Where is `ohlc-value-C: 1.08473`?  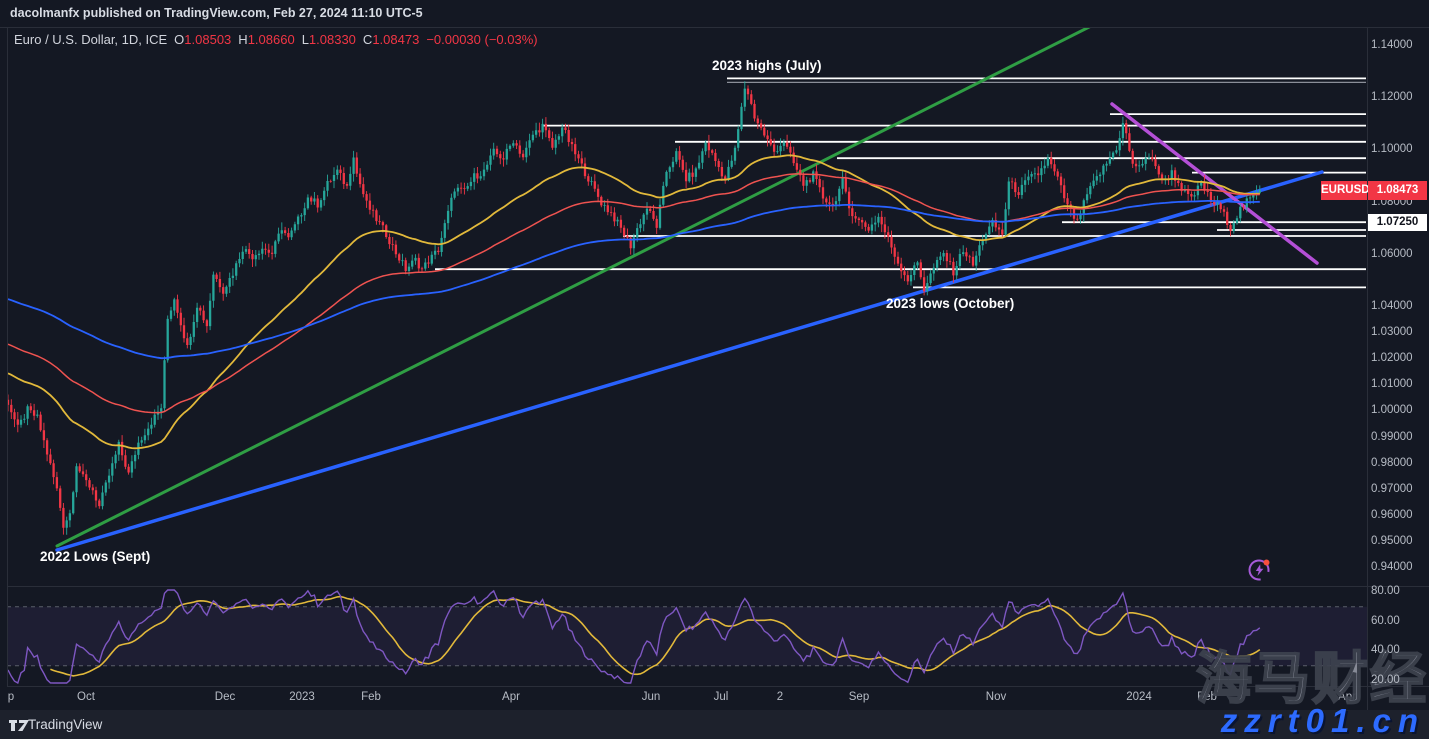 ohlc-value-C: 1.08473 is located at coordinates (396, 39).